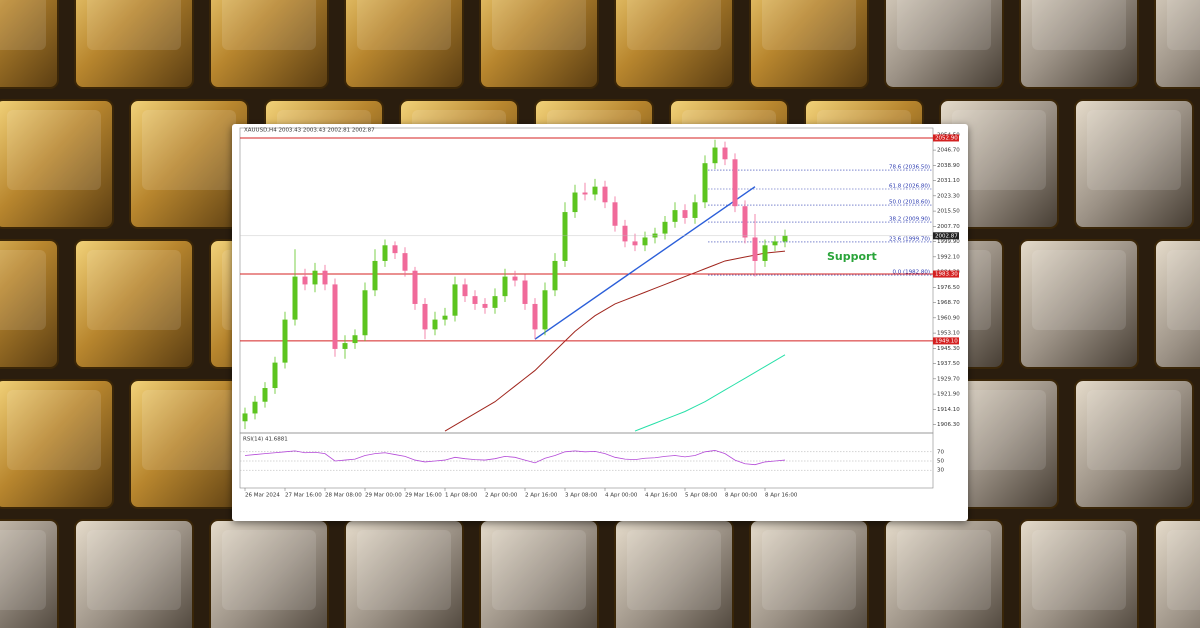 This screenshot has width=1200, height=628. What do you see at coordinates (948, 349) in the screenshot?
I see `y-tick-label: 1945.30` at bounding box center [948, 349].